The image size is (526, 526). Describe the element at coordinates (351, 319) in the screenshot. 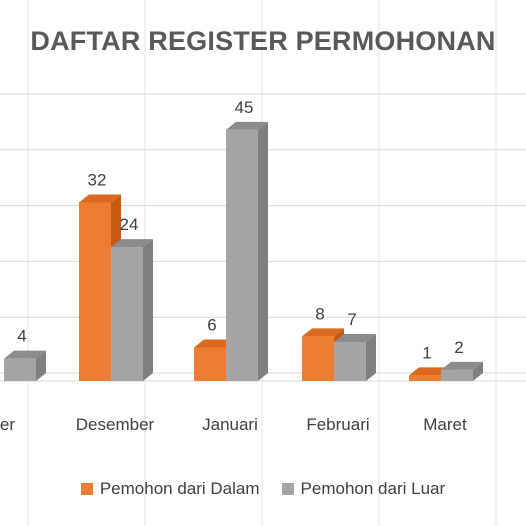

I see `data-label: 7` at that location.